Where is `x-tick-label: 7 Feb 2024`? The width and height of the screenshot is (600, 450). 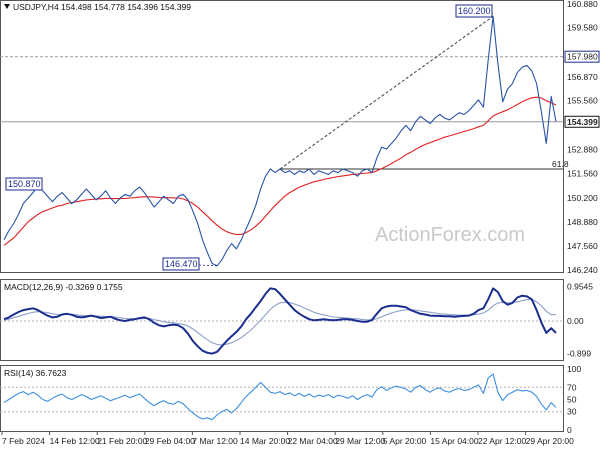 x-tick-label: 7 Feb 2024 is located at coordinates (23, 441).